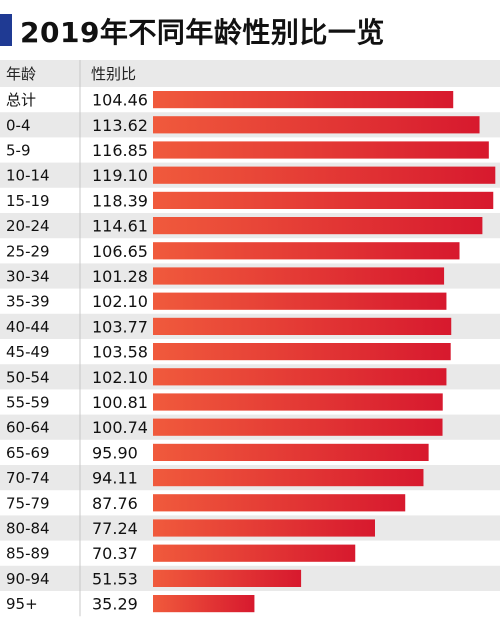 This screenshot has width=500, height=621. Describe the element at coordinates (115, 528) in the screenshot. I see `value-label: 77.24` at that location.